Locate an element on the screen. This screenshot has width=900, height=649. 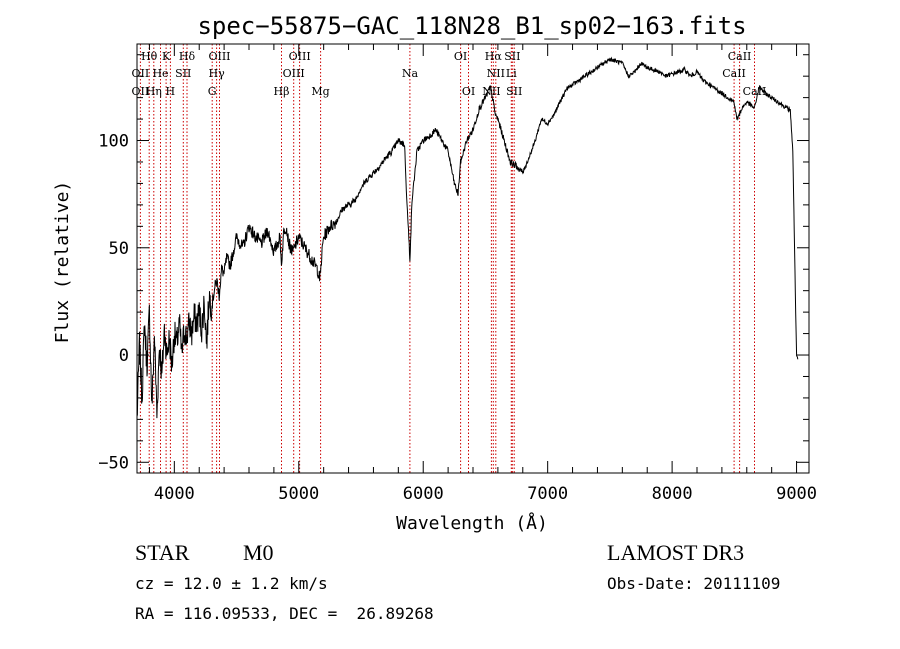
object-class: STAR is located at coordinates (162, 552).